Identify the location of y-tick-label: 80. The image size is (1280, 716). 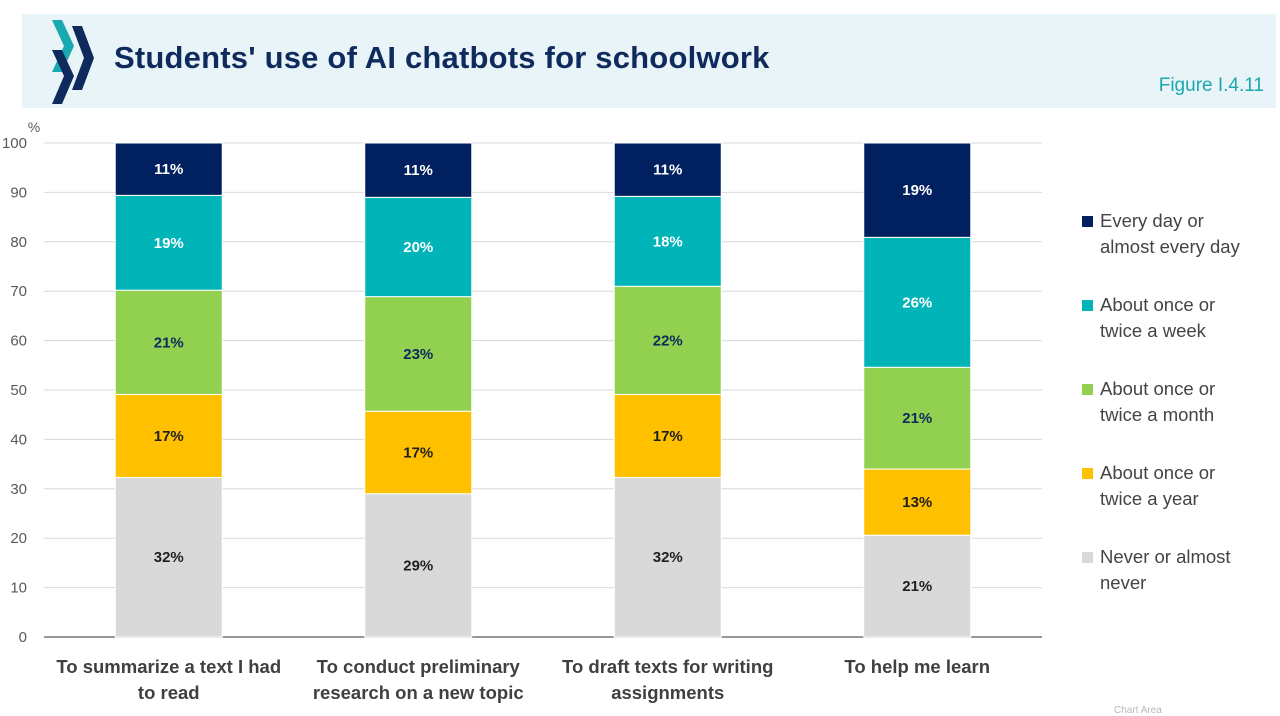
(18, 242).